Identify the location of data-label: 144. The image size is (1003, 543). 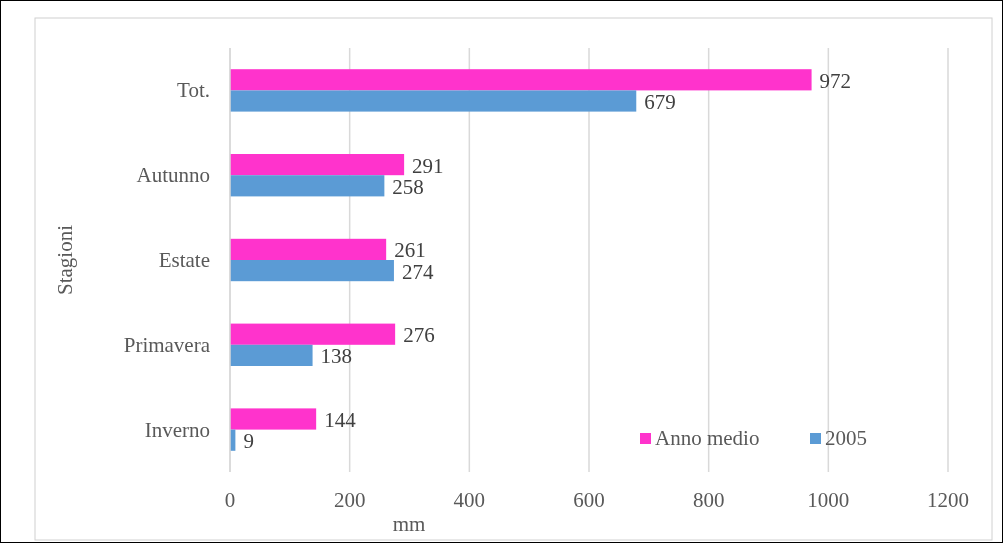
(340, 420).